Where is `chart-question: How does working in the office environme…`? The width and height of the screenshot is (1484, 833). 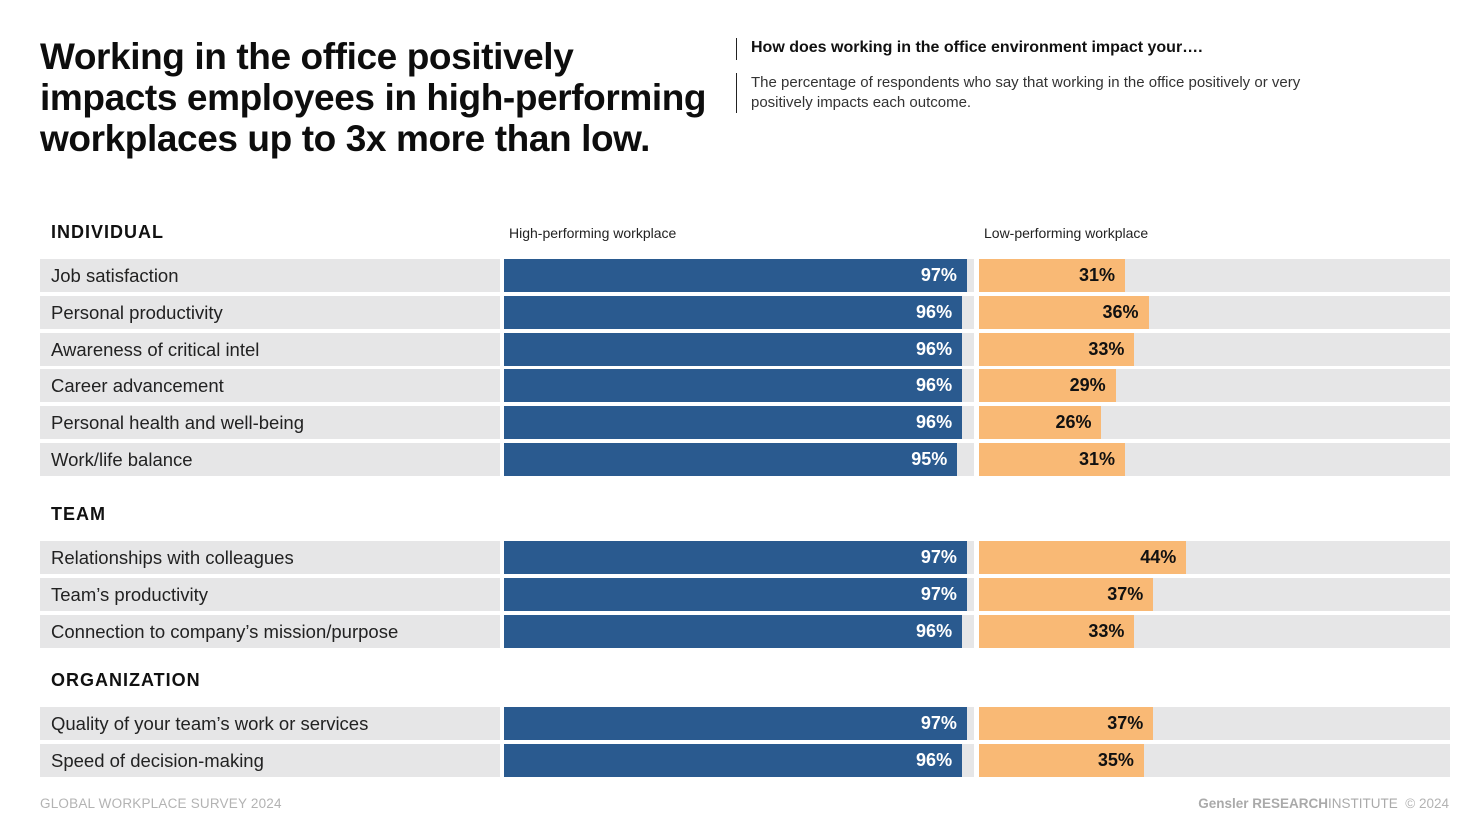
chart-question: How does working in the office environme… is located at coordinates (977, 47).